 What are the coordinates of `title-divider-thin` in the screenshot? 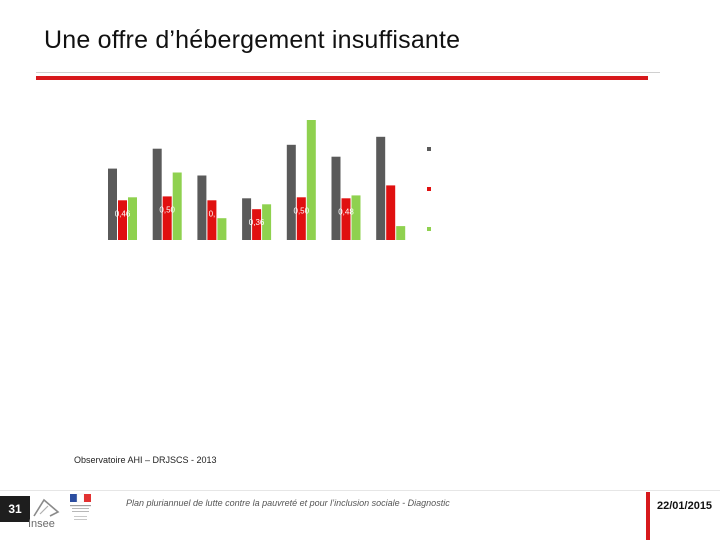 It's located at (348, 72).